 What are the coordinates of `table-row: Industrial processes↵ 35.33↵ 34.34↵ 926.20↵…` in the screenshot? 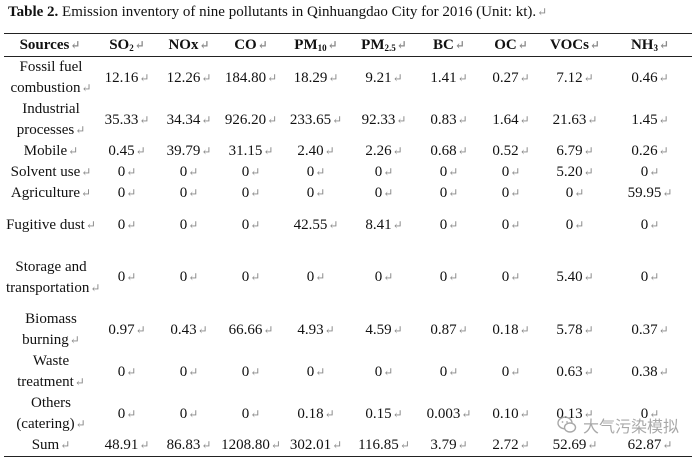 It's located at (348, 120).